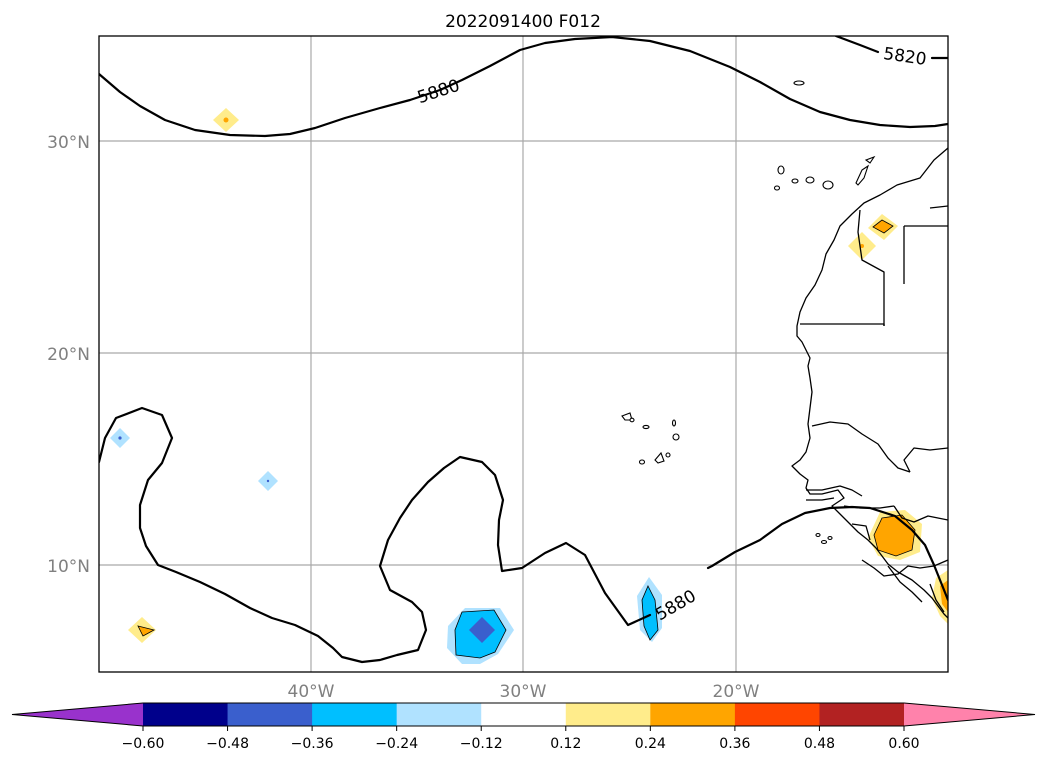 This screenshot has width=1047, height=765. Describe the element at coordinates (736, 692) in the screenshot. I see `lon-label: 20°W` at that location.